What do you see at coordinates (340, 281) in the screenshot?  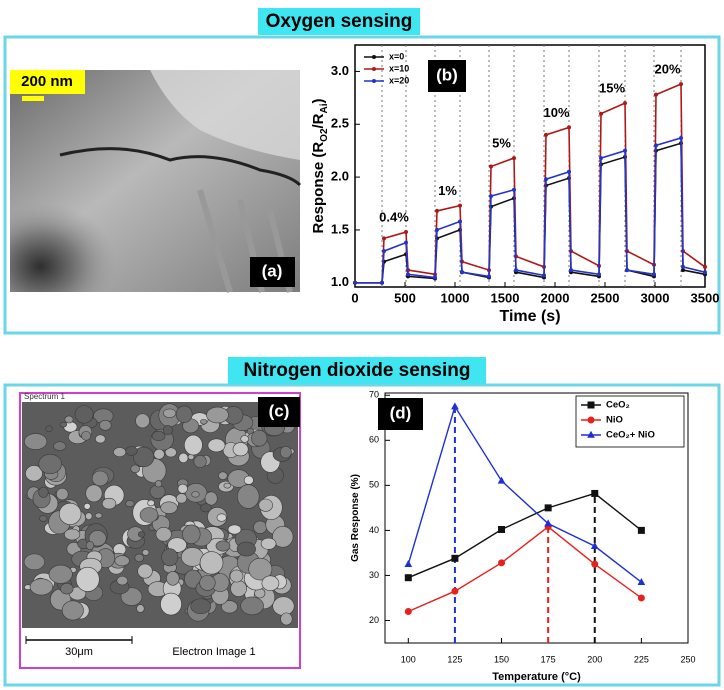 I see `y-tick-label: 1.0` at bounding box center [340, 281].